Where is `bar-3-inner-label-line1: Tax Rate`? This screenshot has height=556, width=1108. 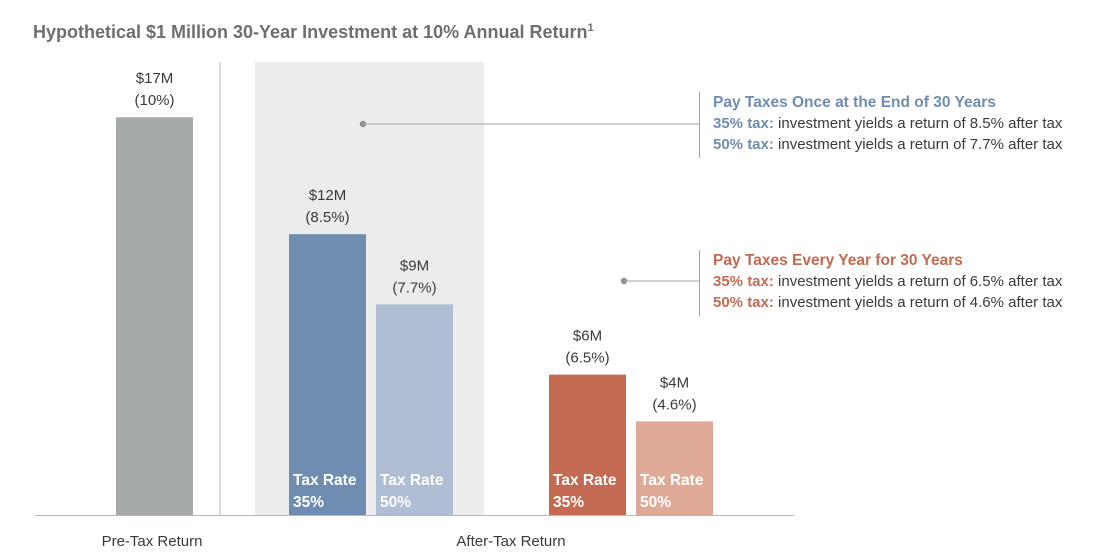 bar-3-inner-label-line1: Tax Rate is located at coordinates (412, 480).